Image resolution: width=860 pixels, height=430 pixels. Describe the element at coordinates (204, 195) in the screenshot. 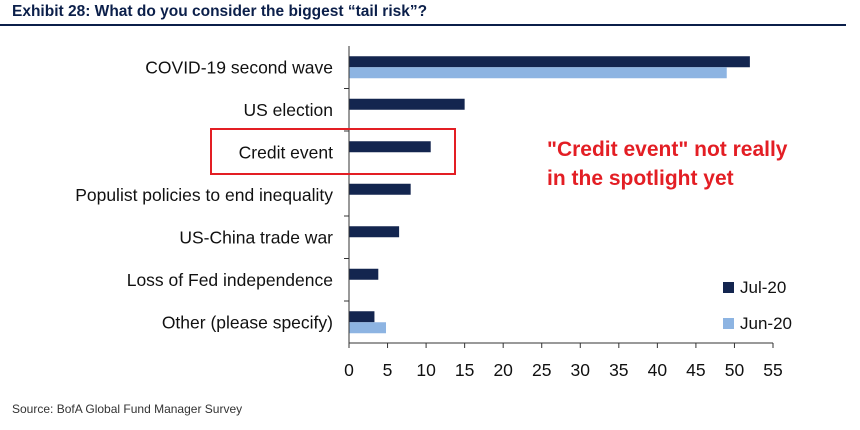

I see `category-label: Populist policies to end inequality` at that location.